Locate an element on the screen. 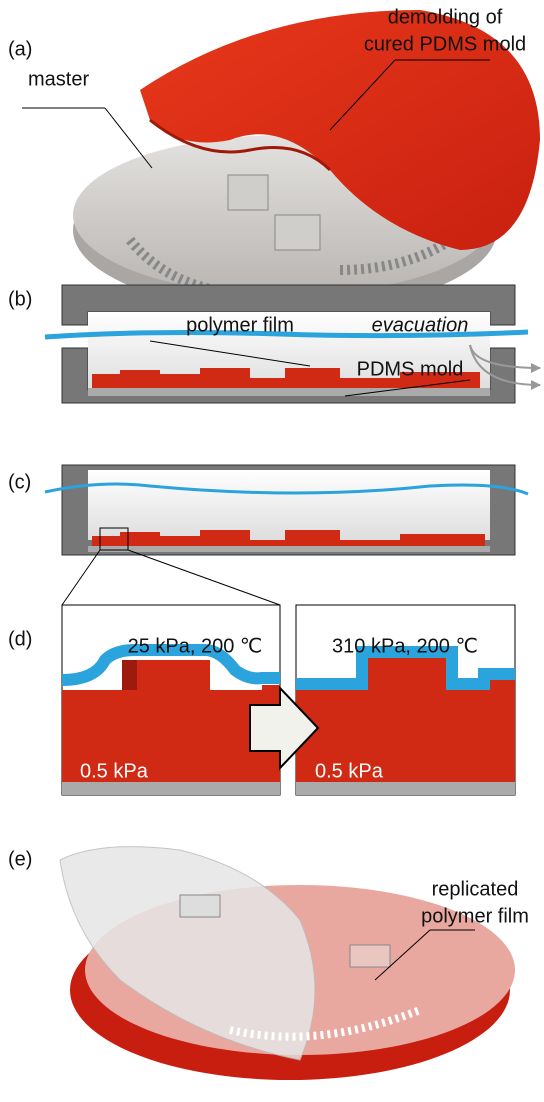  panel-b: (b) polymer film evacuation PDMS mold is located at coordinates (274, 344).